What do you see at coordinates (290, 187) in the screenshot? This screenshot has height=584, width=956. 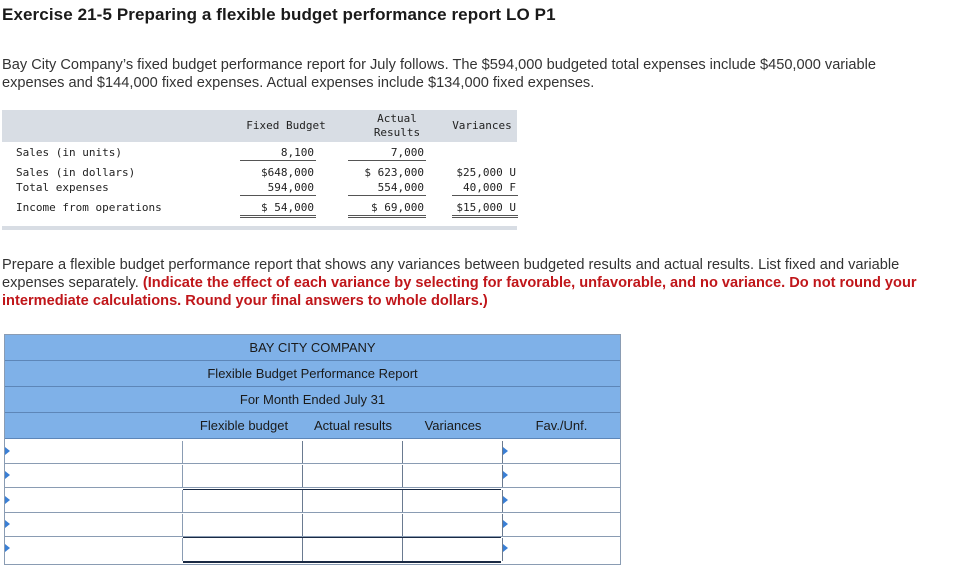 I see `budget-value: 594,000` at bounding box center [290, 187].